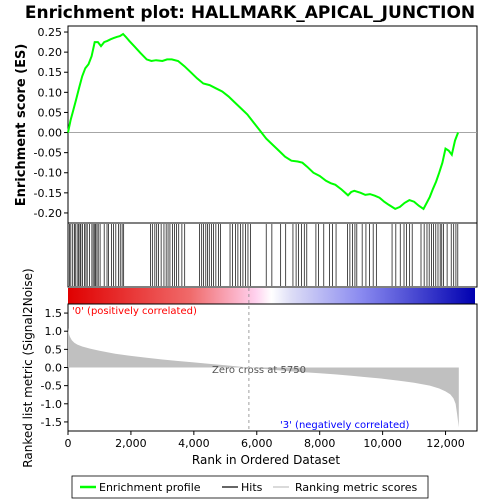 This screenshot has width=500, height=500. Describe the element at coordinates (21, 125) in the screenshot. I see `es-y-axis-label: Enrichment score (ES)` at that location.